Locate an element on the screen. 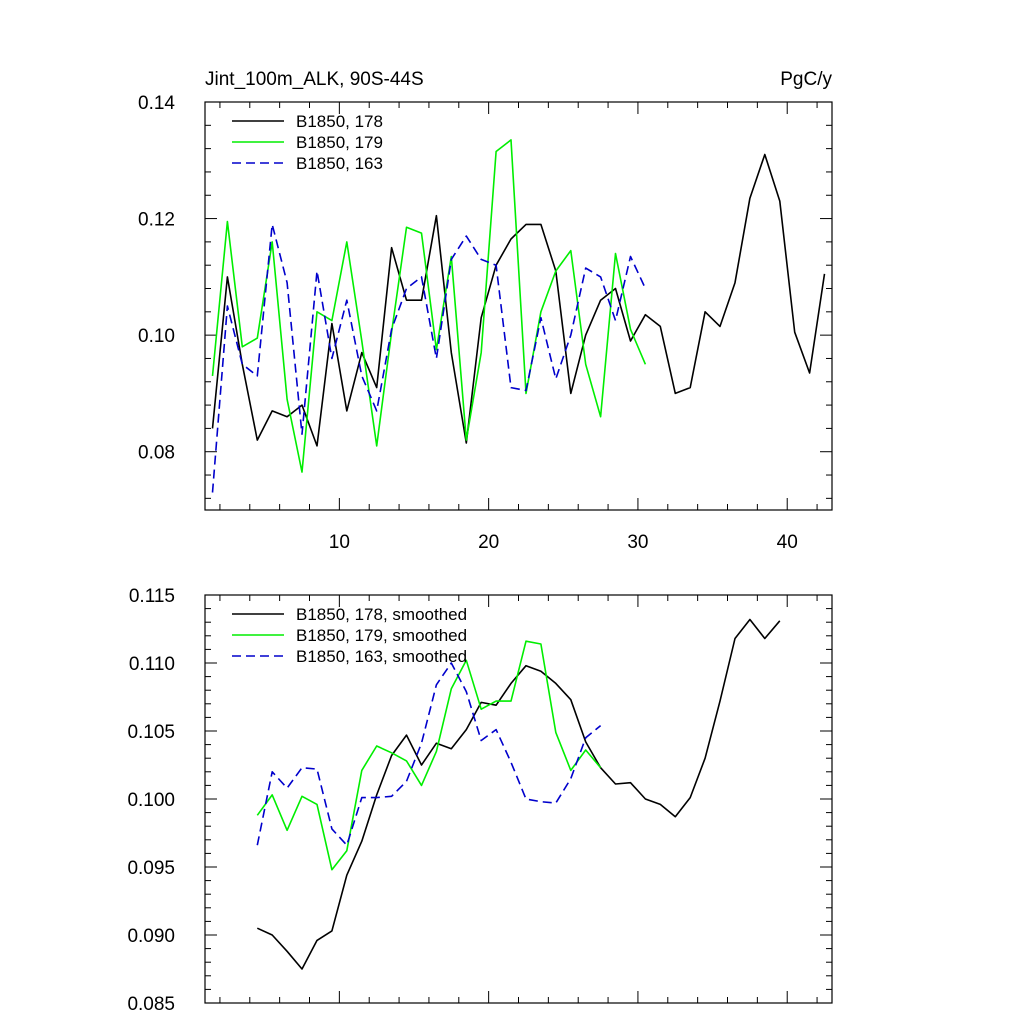 This screenshot has width=1024, height=1024. legend-label: B1850, 179, smoothed is located at coordinates (381, 635).